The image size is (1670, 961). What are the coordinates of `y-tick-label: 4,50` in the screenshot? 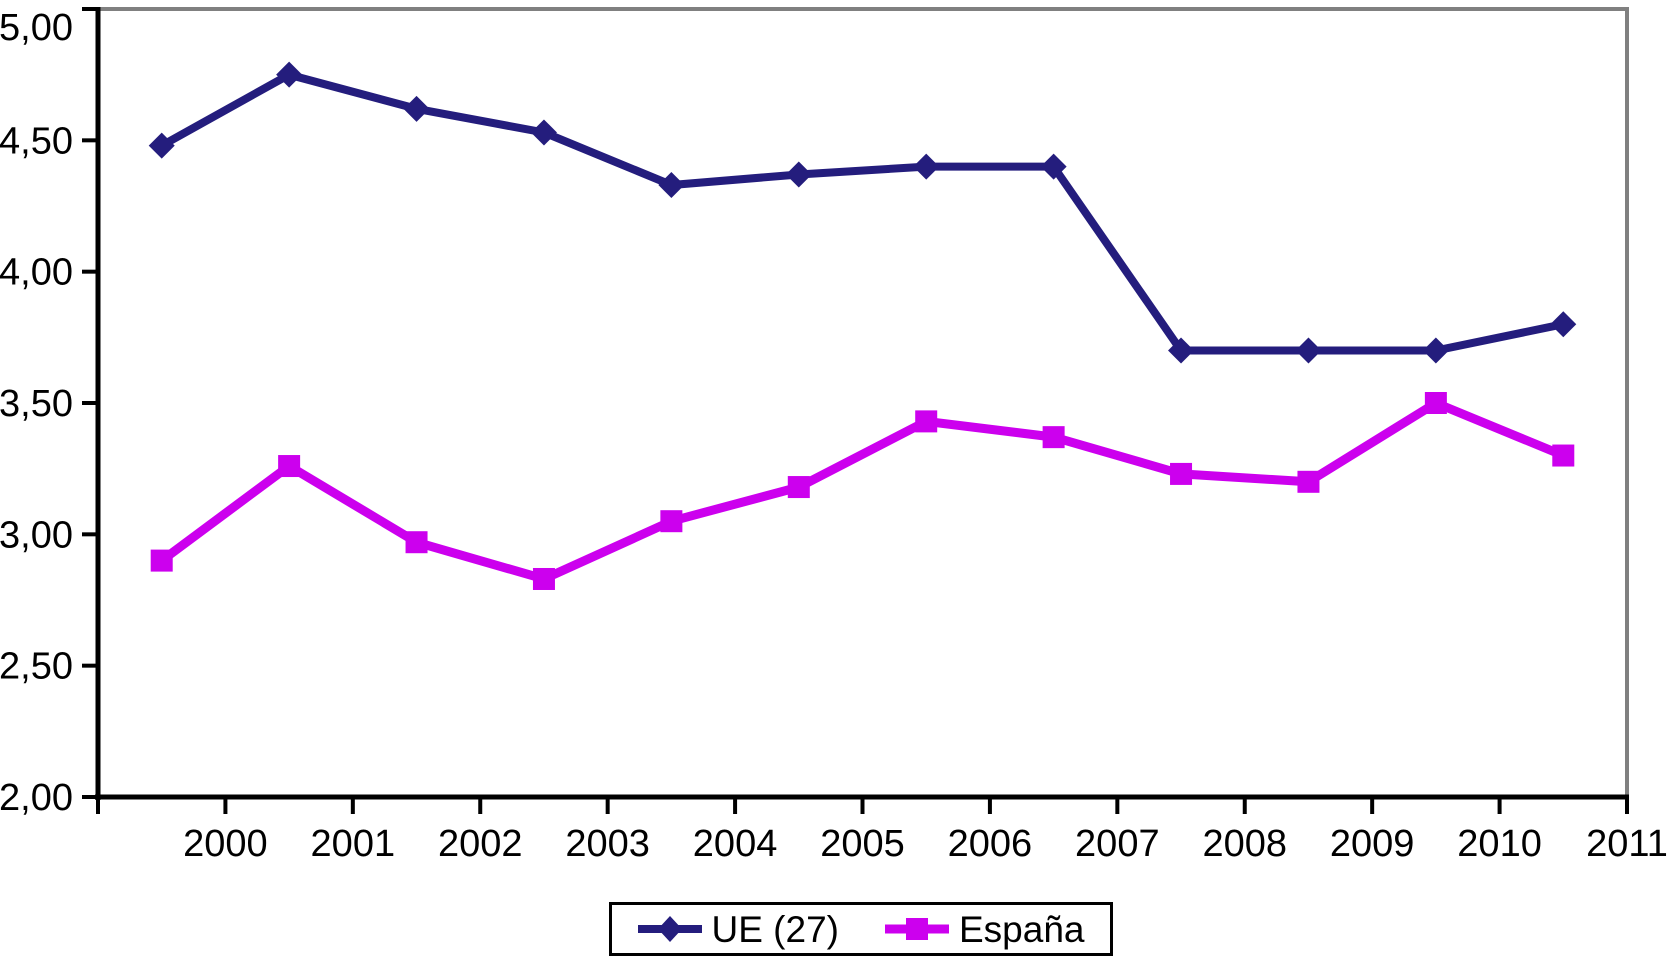 It's located at (36, 141).